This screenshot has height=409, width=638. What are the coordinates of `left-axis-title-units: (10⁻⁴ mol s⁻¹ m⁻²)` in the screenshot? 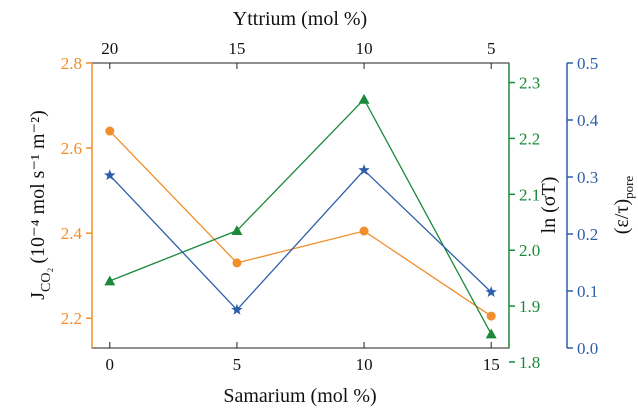 It's located at (38, 186).